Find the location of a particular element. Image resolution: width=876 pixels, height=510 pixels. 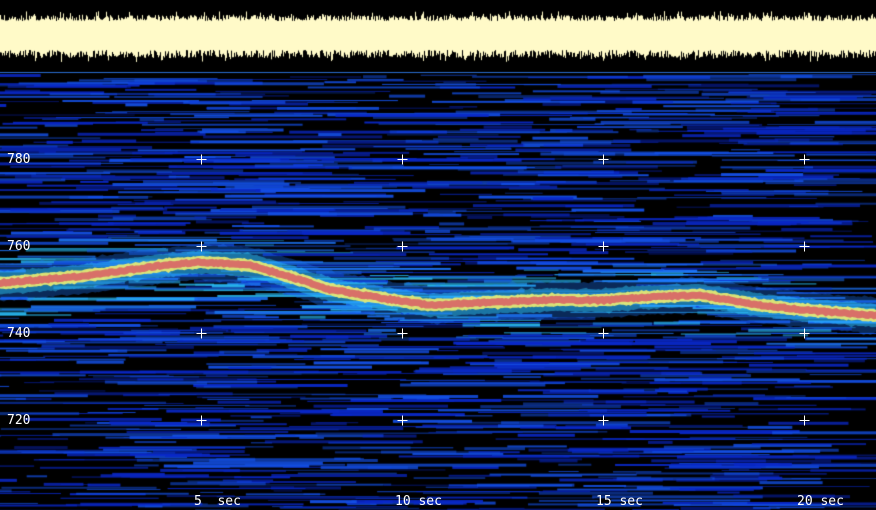

y-tick-label: 740 is located at coordinates (19, 333).